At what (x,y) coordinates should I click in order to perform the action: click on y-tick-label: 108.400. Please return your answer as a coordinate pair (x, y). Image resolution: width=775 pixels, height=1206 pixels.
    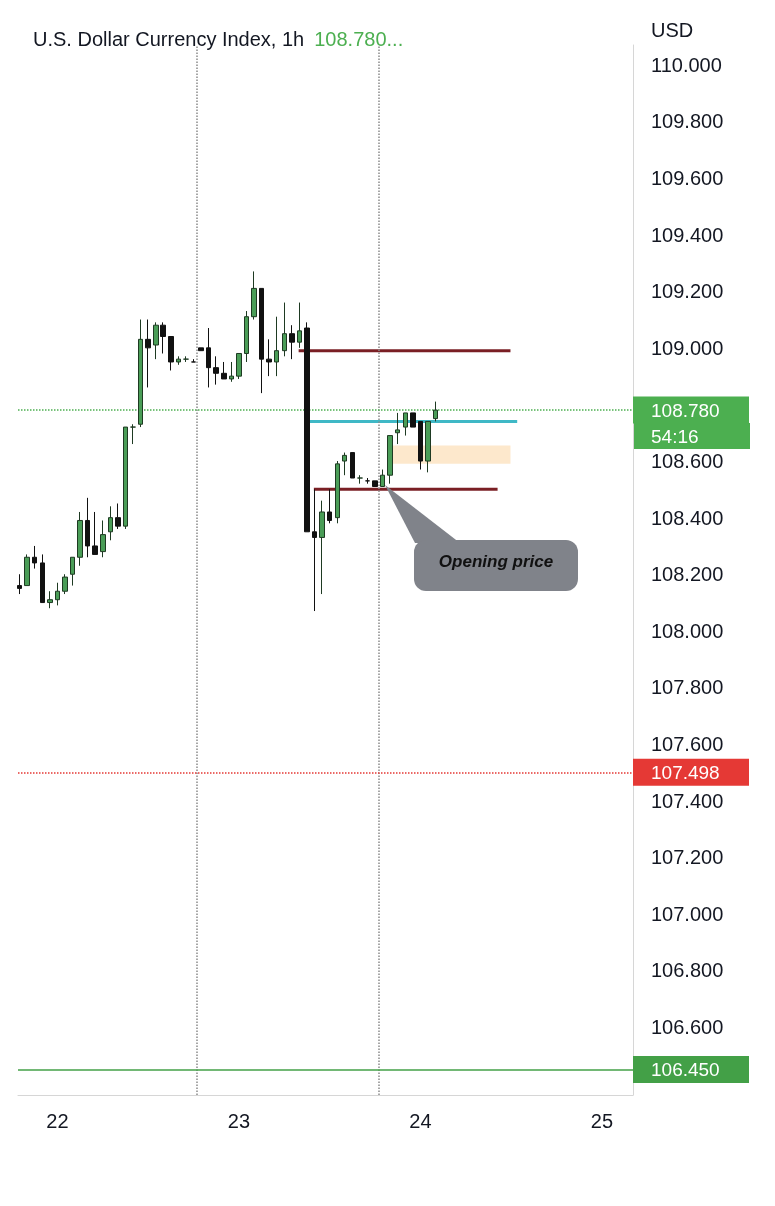
    Looking at the image, I should click on (687, 517).